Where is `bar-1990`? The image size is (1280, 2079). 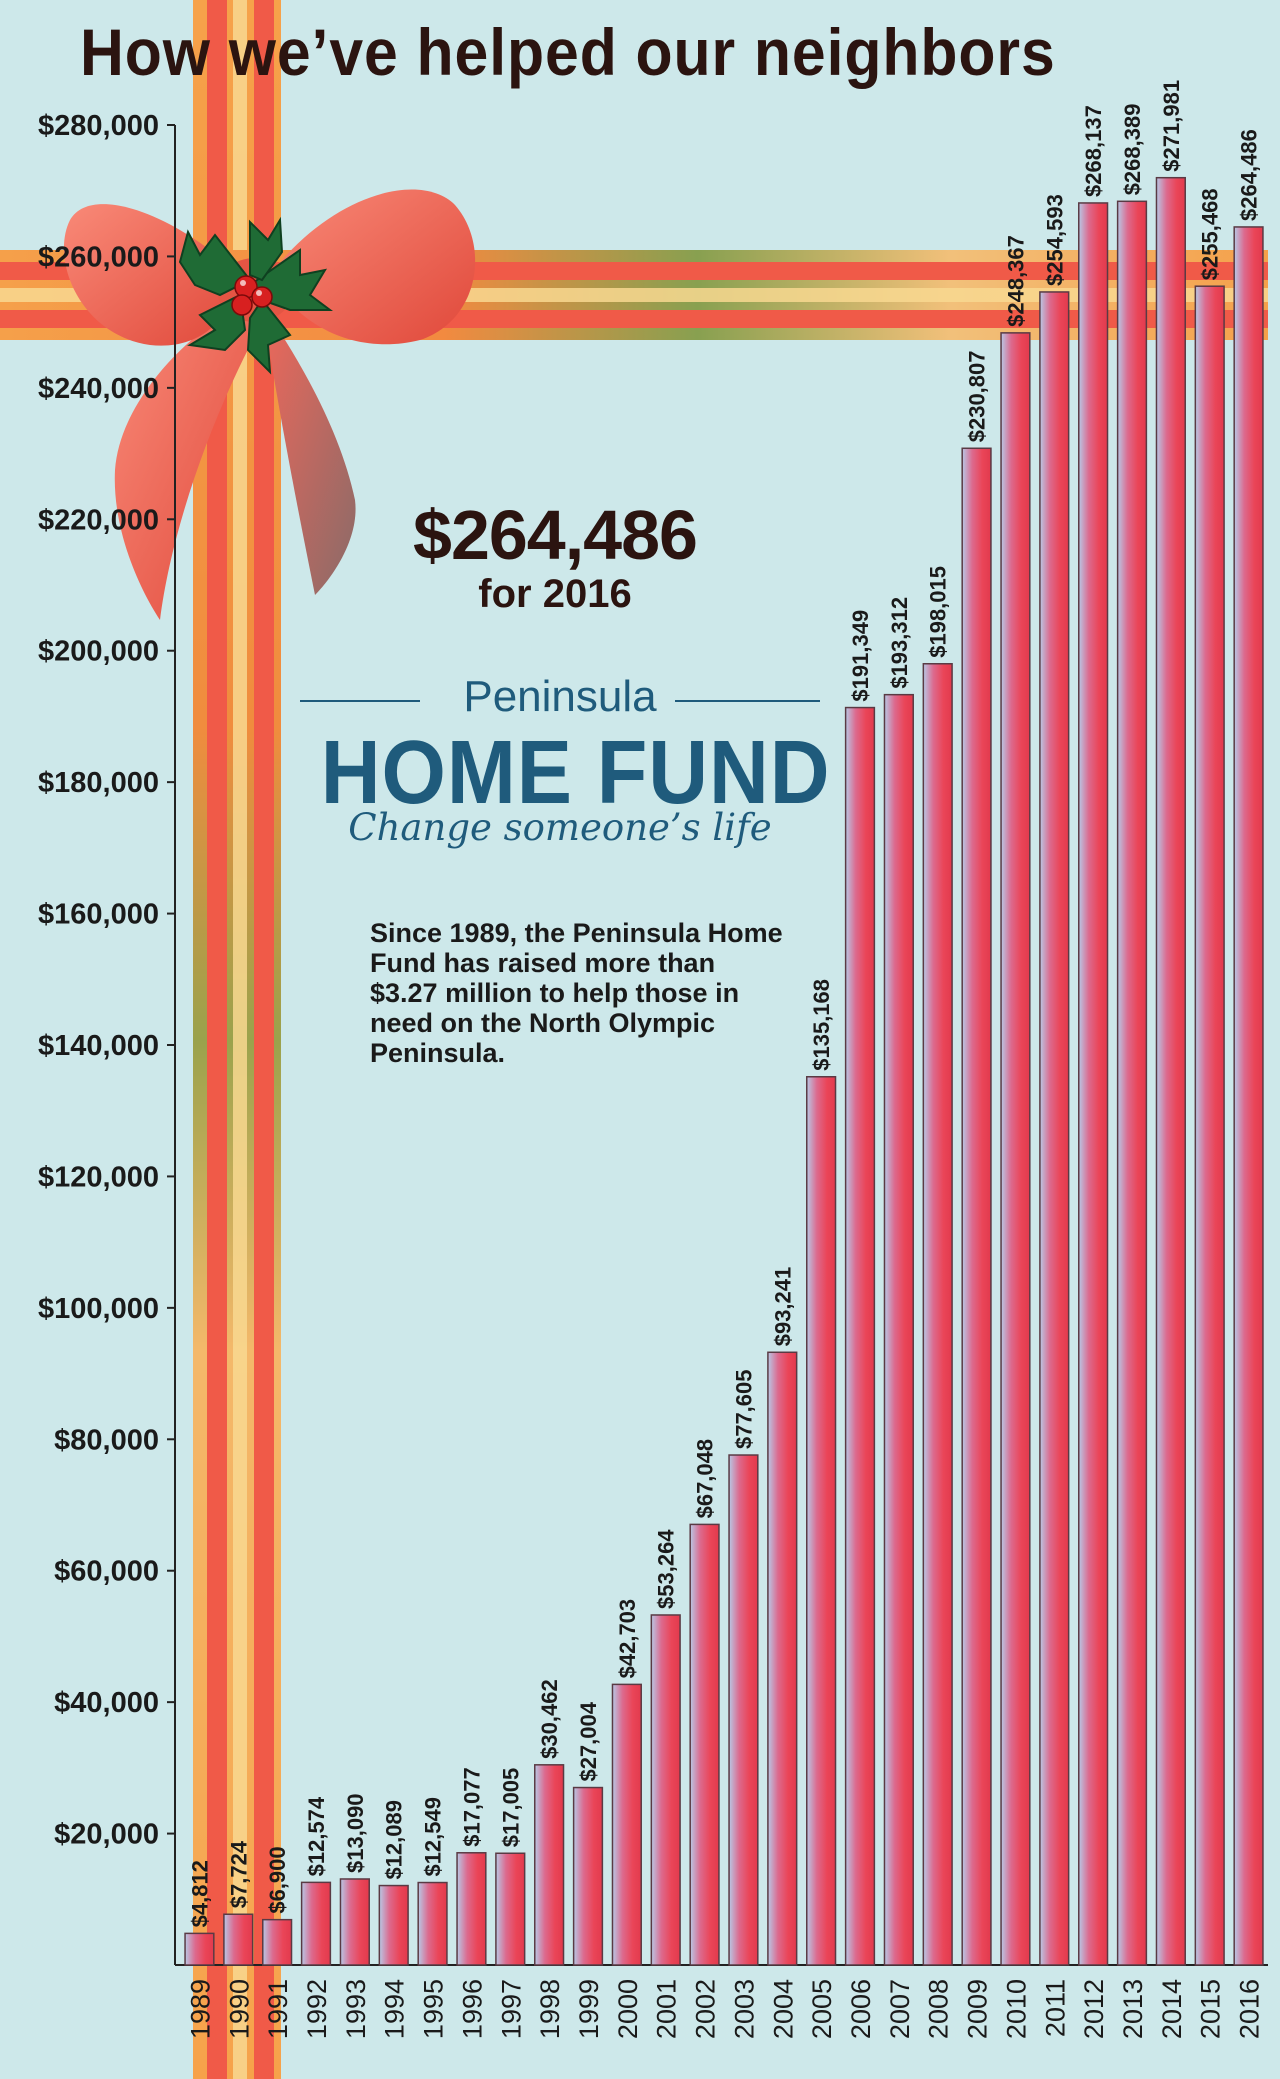 bar-1990 is located at coordinates (238, 1939).